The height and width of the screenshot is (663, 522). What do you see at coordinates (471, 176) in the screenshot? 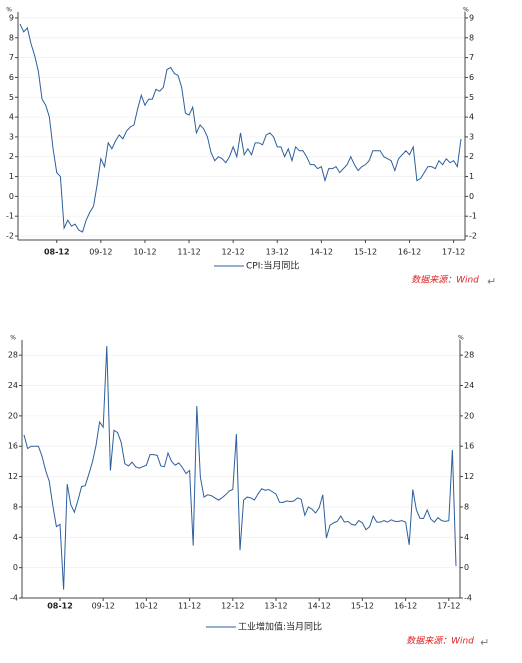
I see `y2-tick-label: 1` at bounding box center [471, 176].